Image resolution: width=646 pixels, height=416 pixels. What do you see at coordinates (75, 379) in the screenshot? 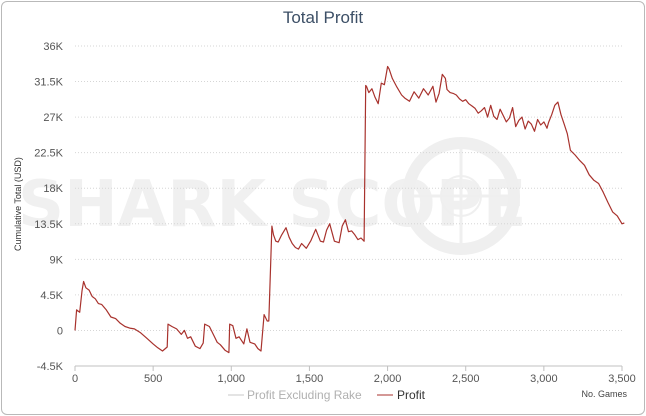
I see `x-tick-label: 0` at bounding box center [75, 379].